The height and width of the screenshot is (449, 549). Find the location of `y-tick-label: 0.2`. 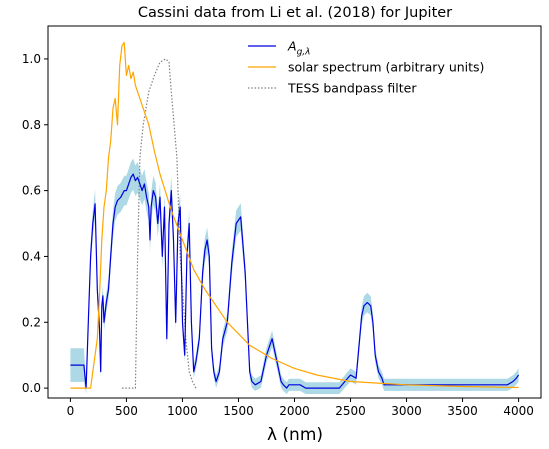

y-tick-label: 0.2 is located at coordinates (31, 322).